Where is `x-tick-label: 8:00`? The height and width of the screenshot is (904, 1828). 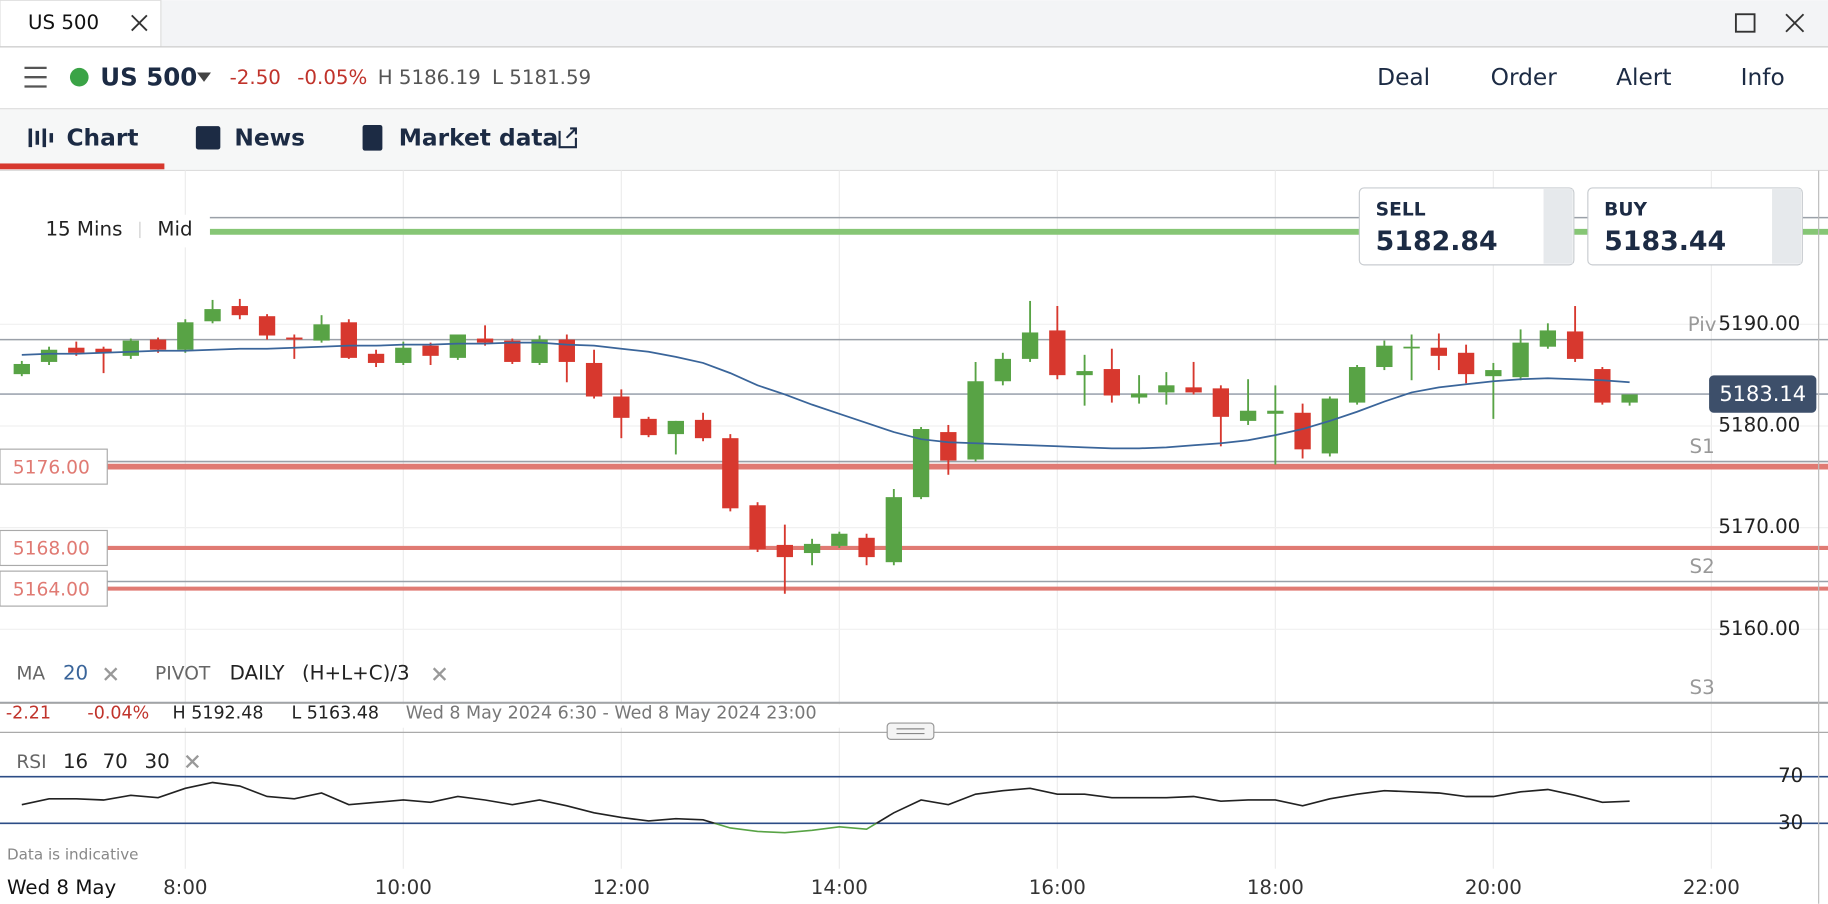
x-tick-label: 8:00 is located at coordinates (185, 887).